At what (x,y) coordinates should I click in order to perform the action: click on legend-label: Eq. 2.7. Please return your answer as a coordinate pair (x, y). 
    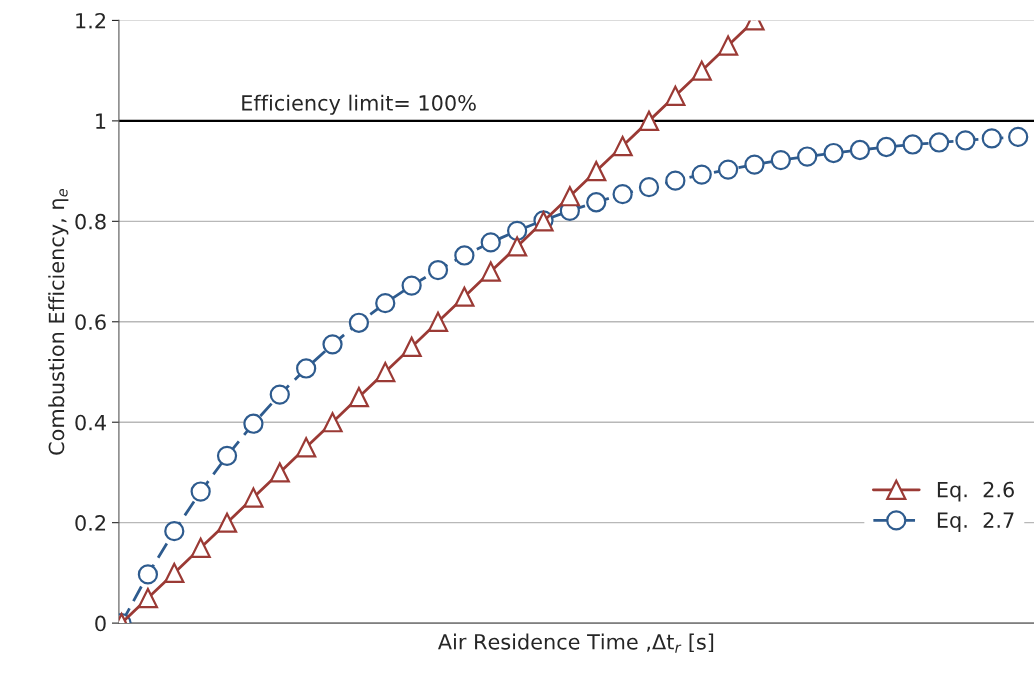
    Looking at the image, I should click on (975, 522).